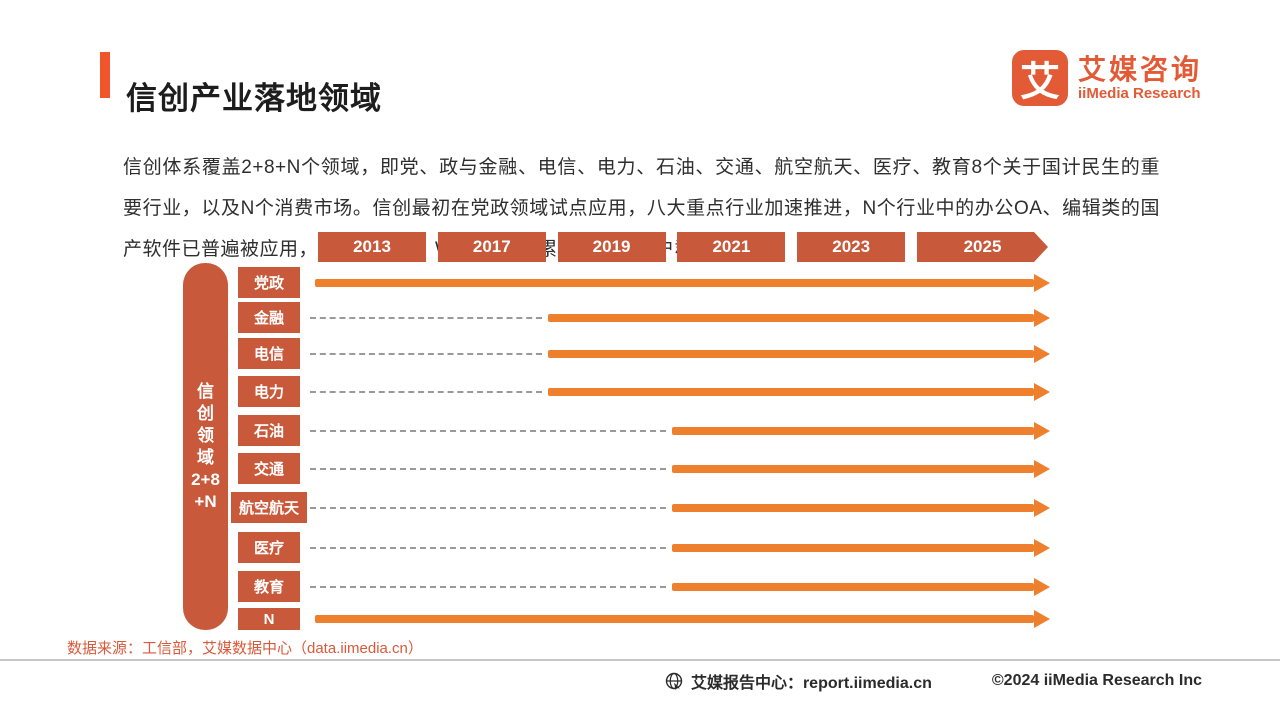 The width and height of the screenshot is (1280, 714). Describe the element at coordinates (1096, 680) in the screenshot. I see `footer-copyright: ©2024 iiMedia Research Inc` at that location.